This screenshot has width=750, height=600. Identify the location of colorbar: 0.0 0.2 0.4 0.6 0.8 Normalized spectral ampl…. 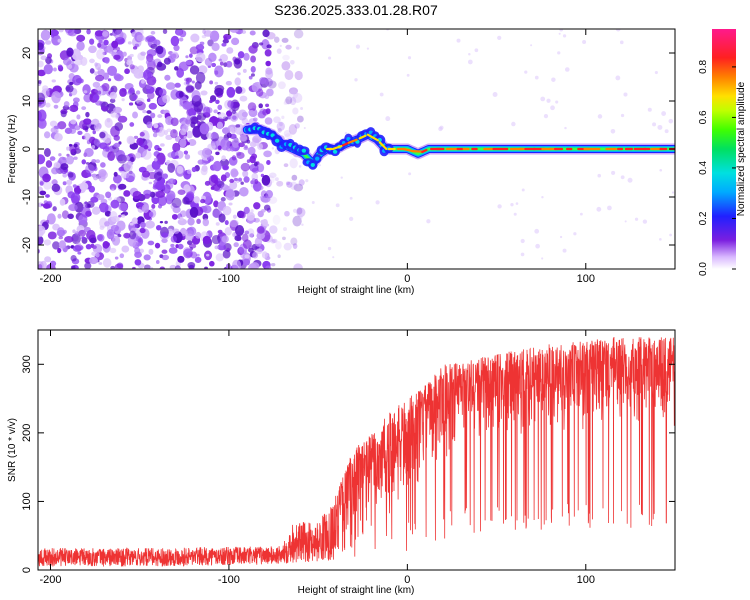
(722, 152).